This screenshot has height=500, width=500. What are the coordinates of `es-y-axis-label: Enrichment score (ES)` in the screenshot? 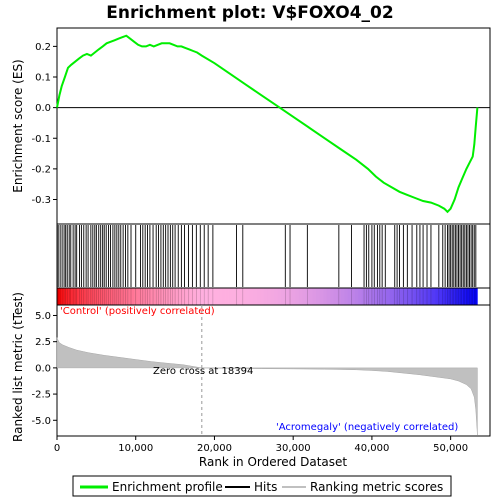 It's located at (18, 125).